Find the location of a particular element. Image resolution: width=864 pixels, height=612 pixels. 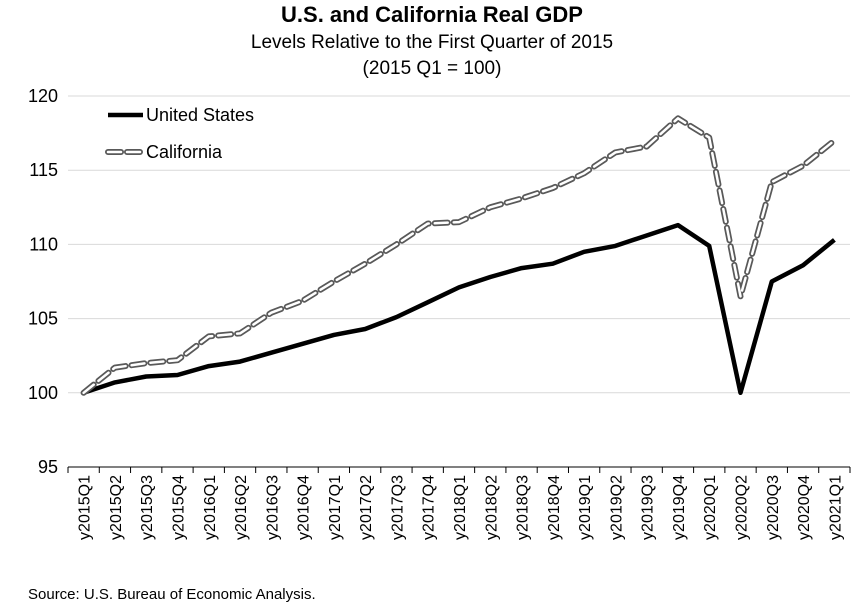

x-tick-label: y2020Q2 is located at coordinates (742, 507).